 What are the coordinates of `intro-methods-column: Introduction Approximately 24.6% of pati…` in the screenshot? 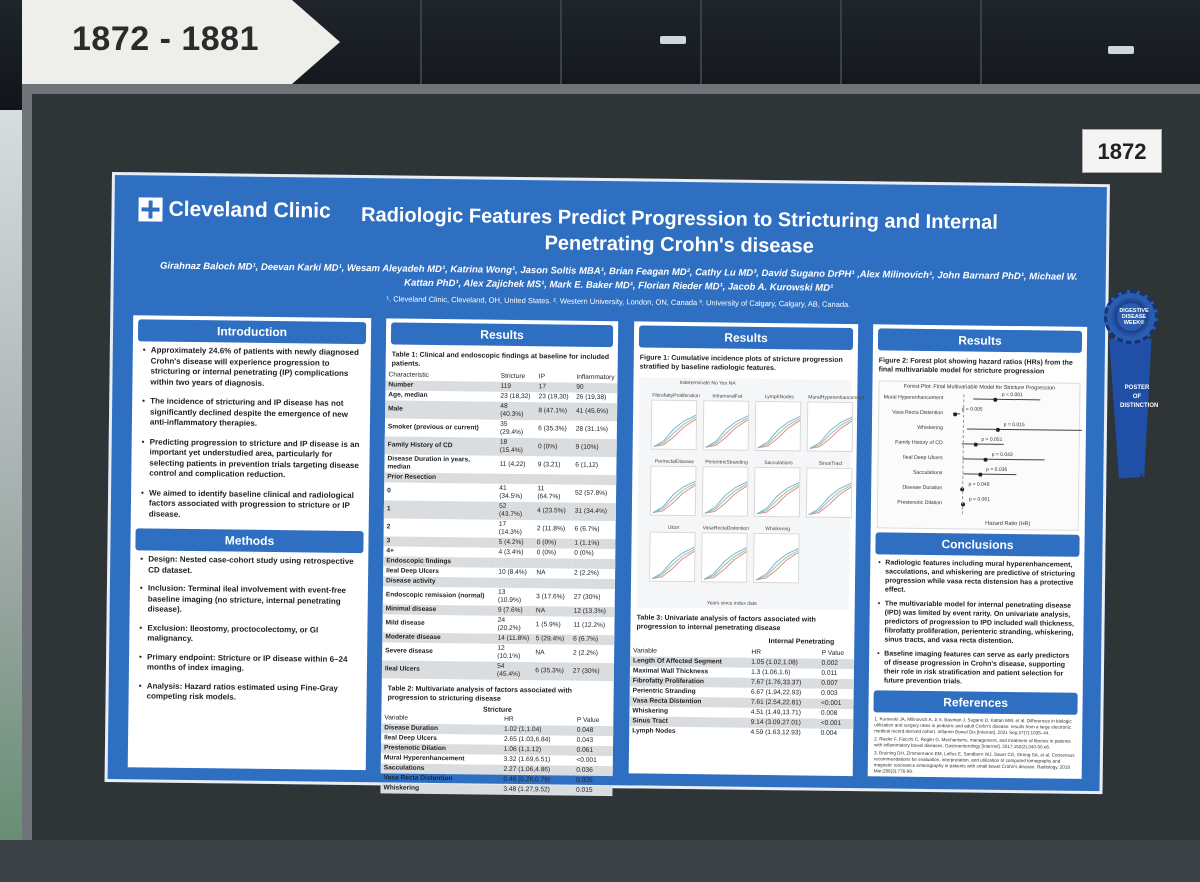 It's located at (249, 543).